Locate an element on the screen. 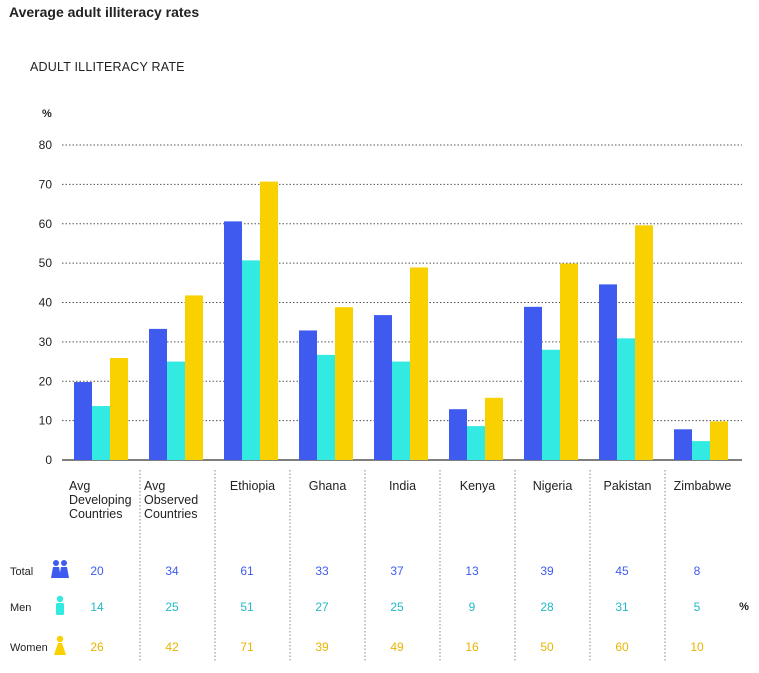 This screenshot has width=759, height=673. table-cell: 42 is located at coordinates (172, 647).